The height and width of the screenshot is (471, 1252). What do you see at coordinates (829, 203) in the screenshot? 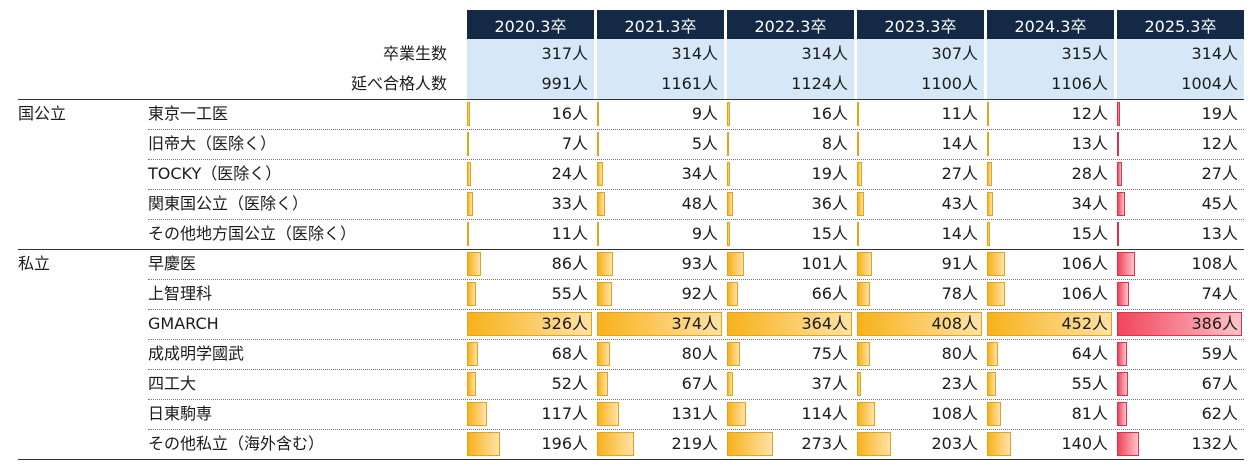
I see `value-label: 36人` at bounding box center [829, 203].